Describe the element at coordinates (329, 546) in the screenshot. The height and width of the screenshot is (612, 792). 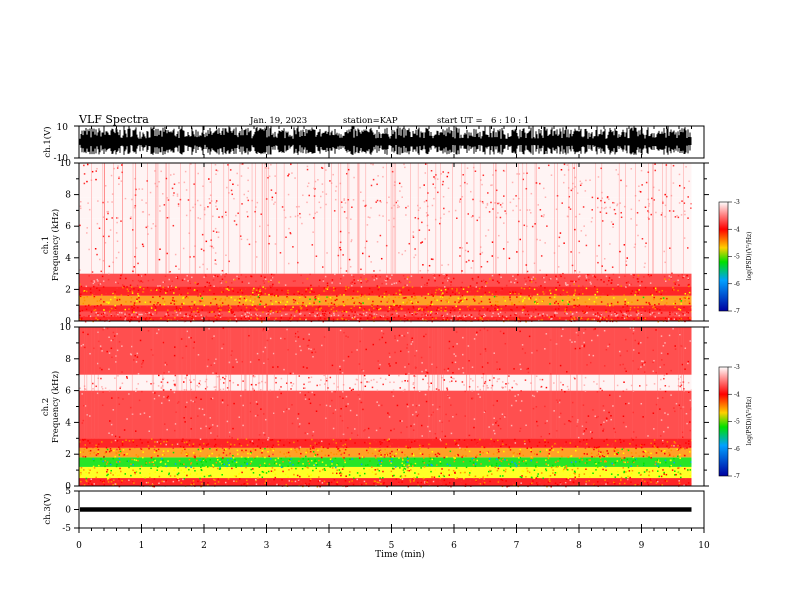
I see `time-tick-label: 4` at that location.